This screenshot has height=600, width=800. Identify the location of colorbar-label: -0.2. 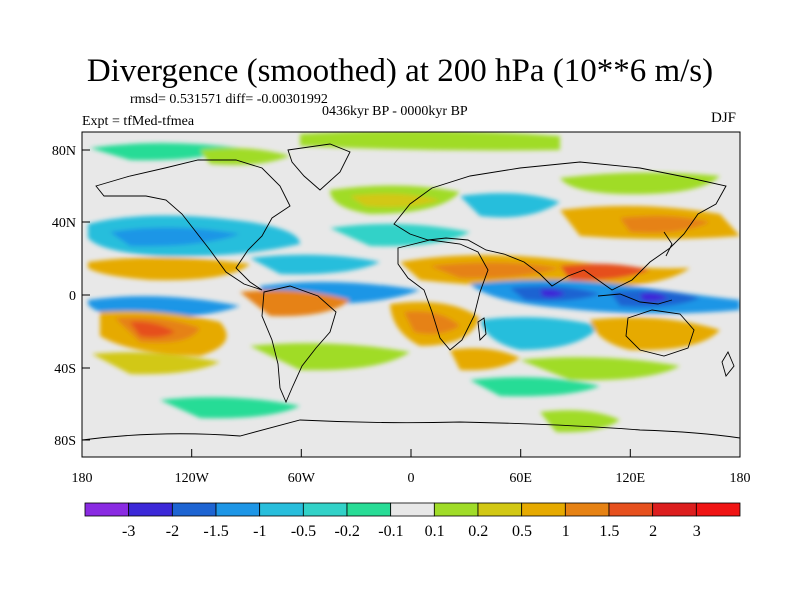
(347, 531).